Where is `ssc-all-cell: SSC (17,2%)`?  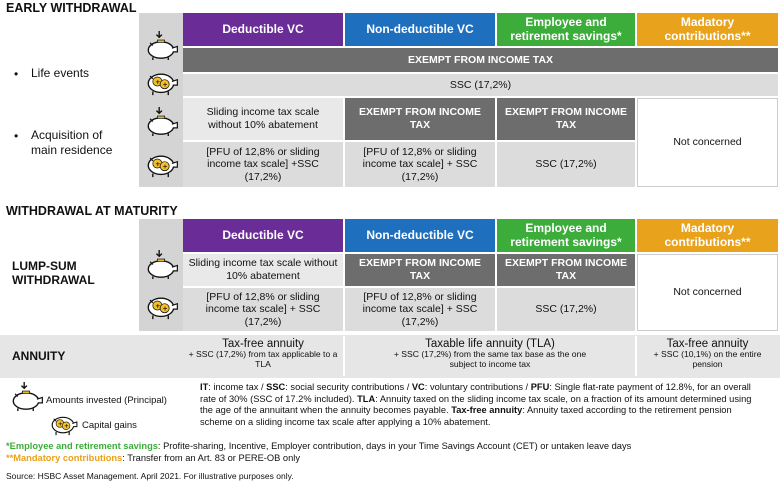 ssc-all-cell: SSC (17,2%) is located at coordinates (480, 85).